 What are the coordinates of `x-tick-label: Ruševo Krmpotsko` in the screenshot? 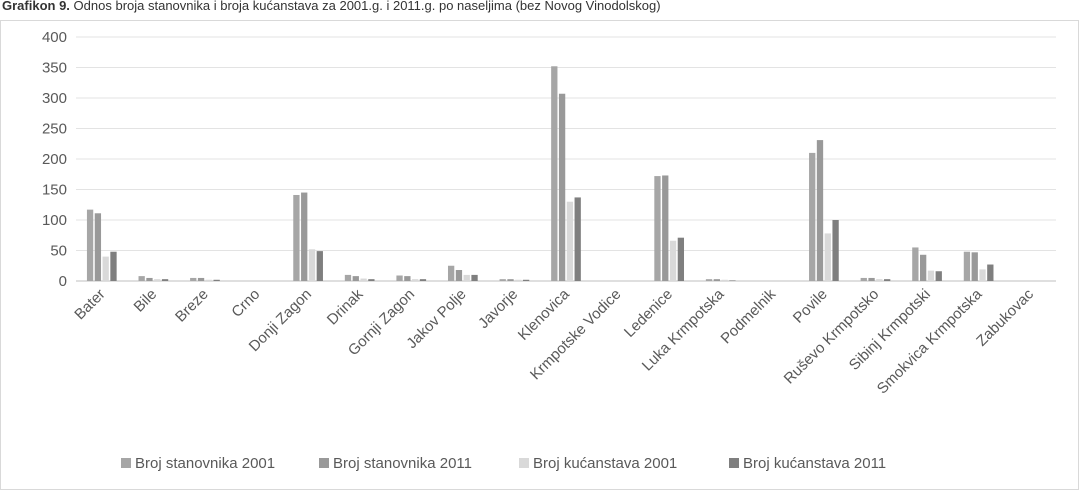 It's located at (832, 337).